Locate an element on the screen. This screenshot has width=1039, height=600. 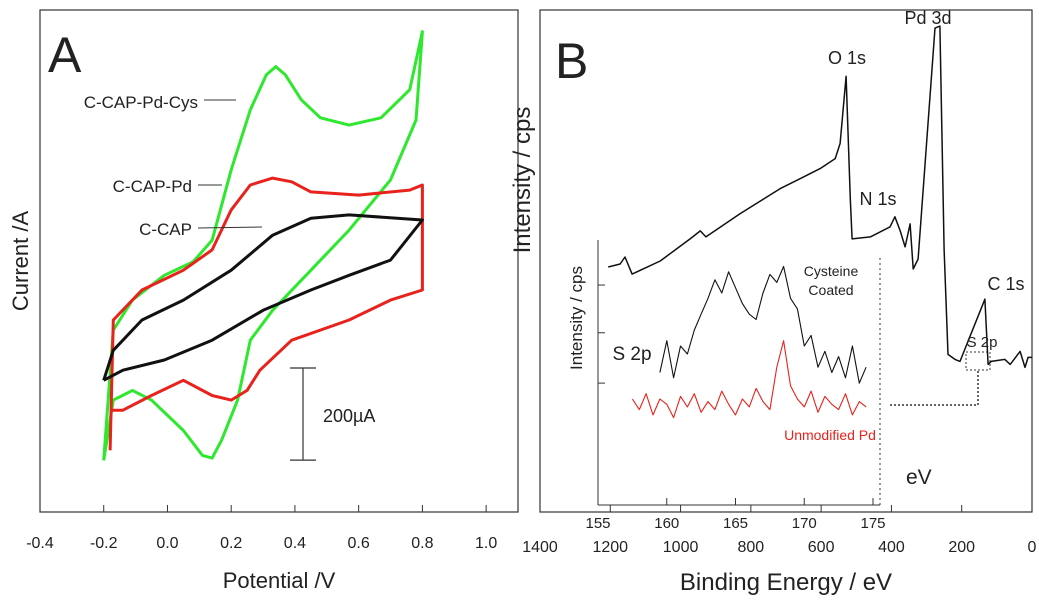
x-tick-label: 400 is located at coordinates (891, 547).